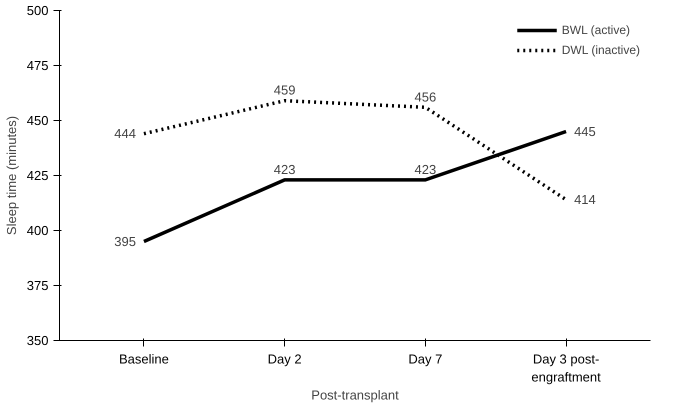  Describe the element at coordinates (285, 359) in the screenshot. I see `x-tick-label: Day 2` at that location.